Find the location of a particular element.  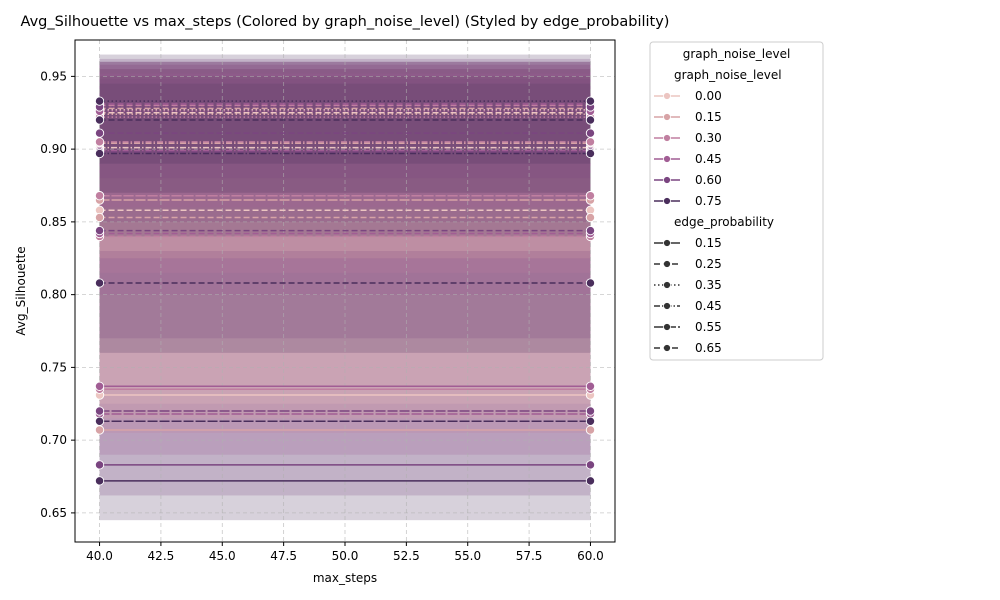

y-tick-label: 0.65 is located at coordinates (53, 513).